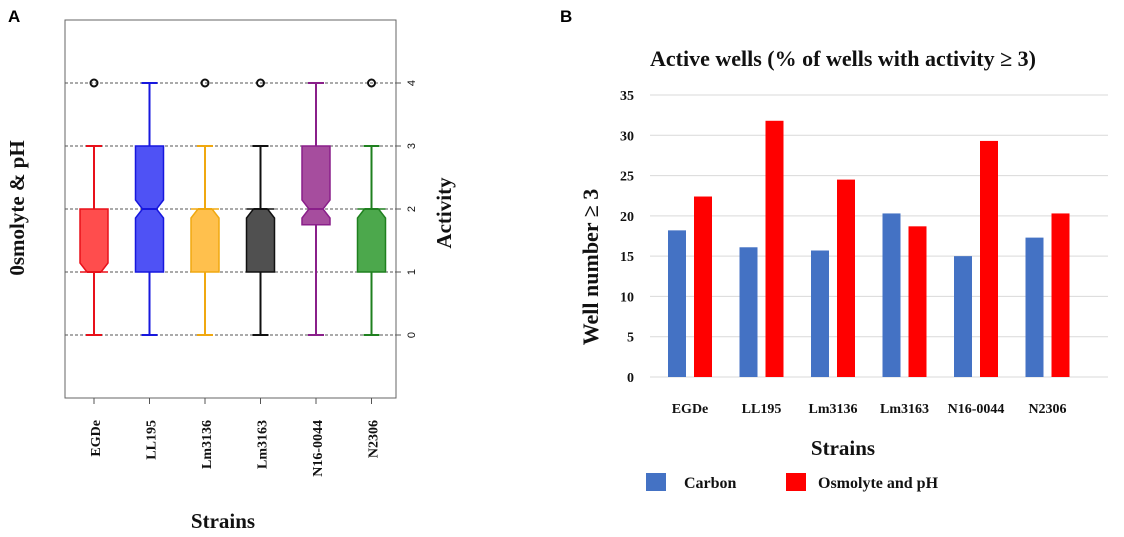 The image size is (1124, 537). Describe the element at coordinates (917, 301) in the screenshot. I see `bar-osmolyte-and-ph-lm3163` at that location.